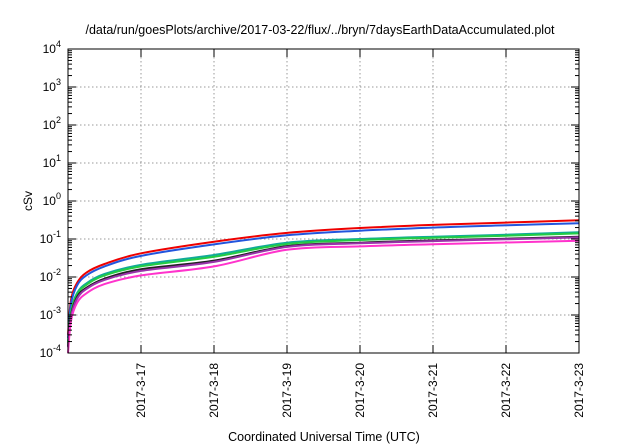  What do you see at coordinates (50, 351) in the screenshot?
I see `y-tick-label: 10⁻⁴` at bounding box center [50, 351].